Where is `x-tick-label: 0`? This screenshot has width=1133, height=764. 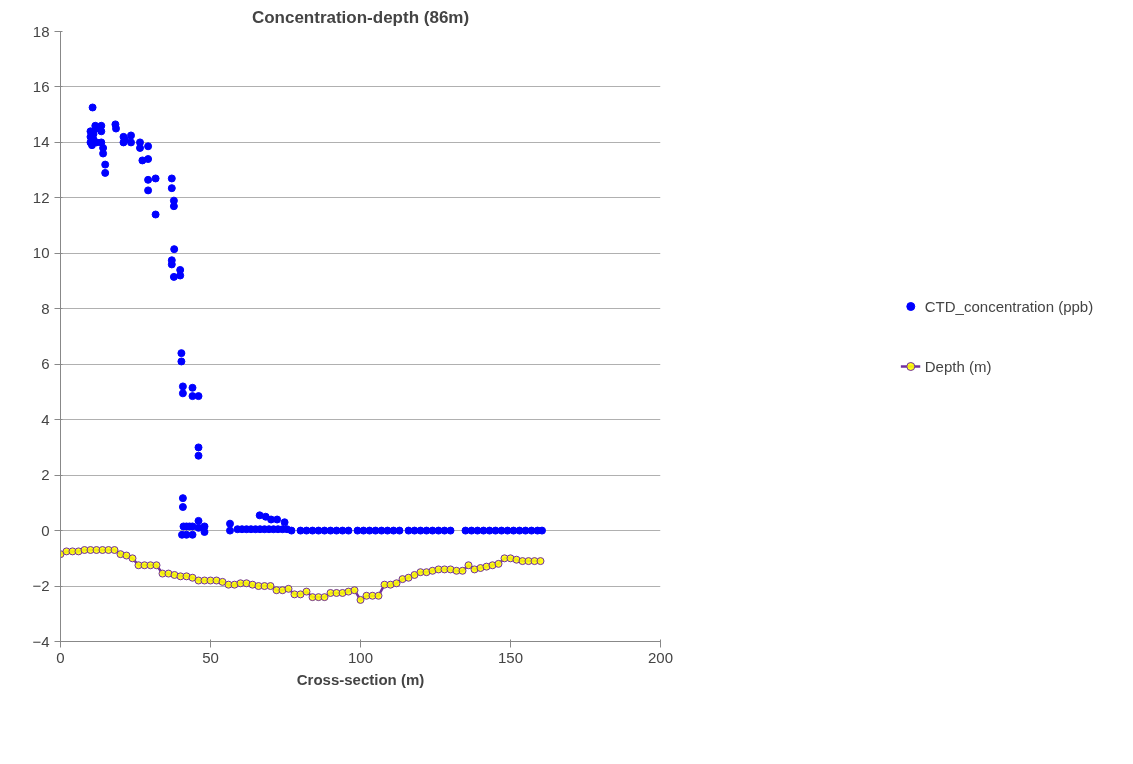 x-tick-label: 0 is located at coordinates (60, 657).